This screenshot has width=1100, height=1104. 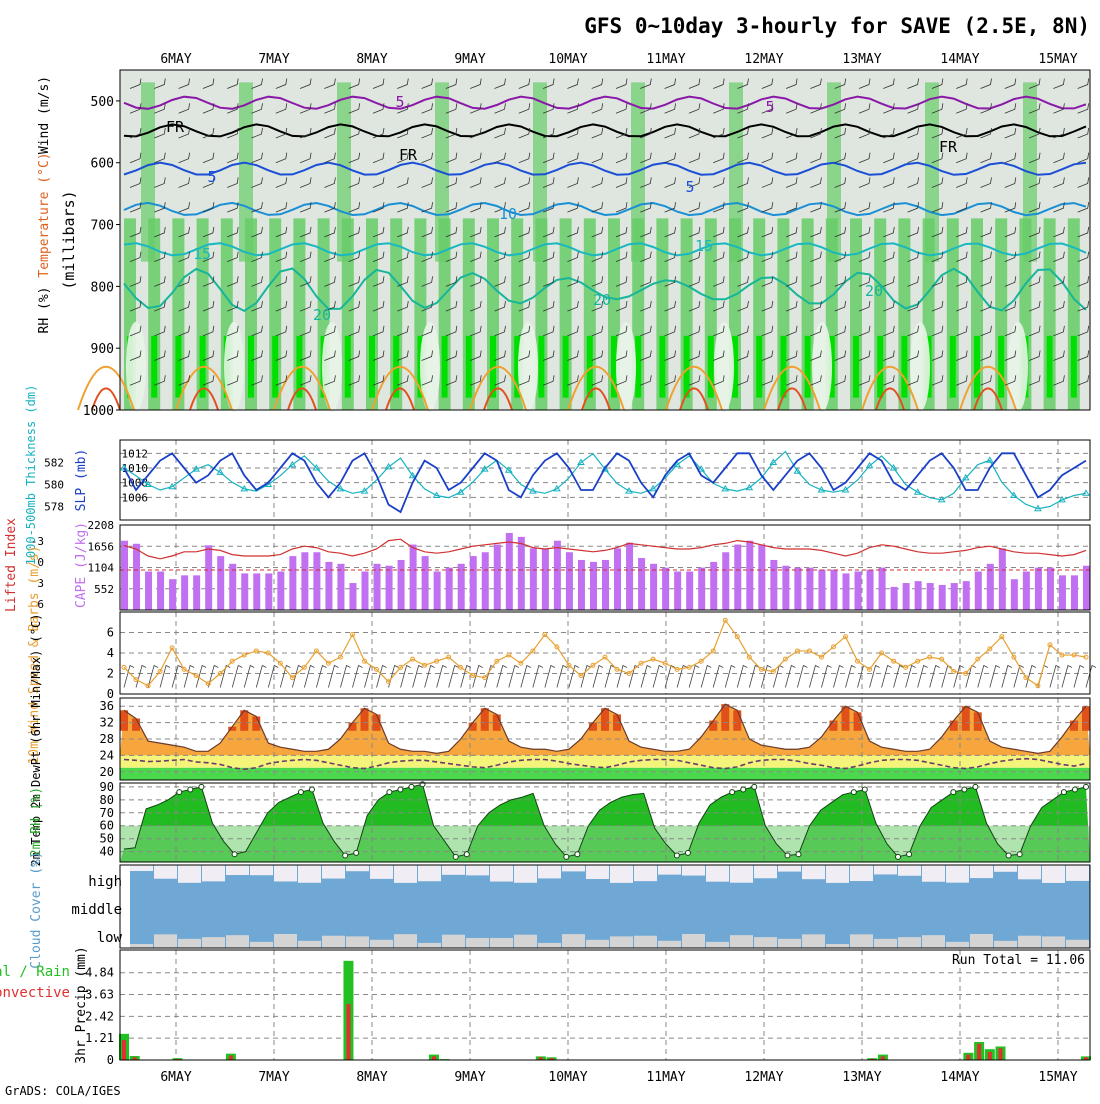 I want to click on precip-convective-bar, so click(x=882, y=1058).